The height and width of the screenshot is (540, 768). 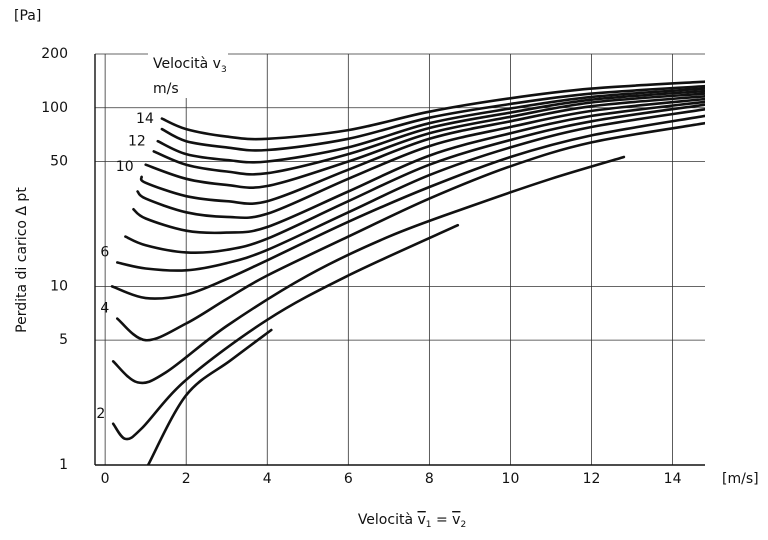 What do you see at coordinates (59, 162) in the screenshot?
I see `y-tick-label: 50` at bounding box center [59, 162].